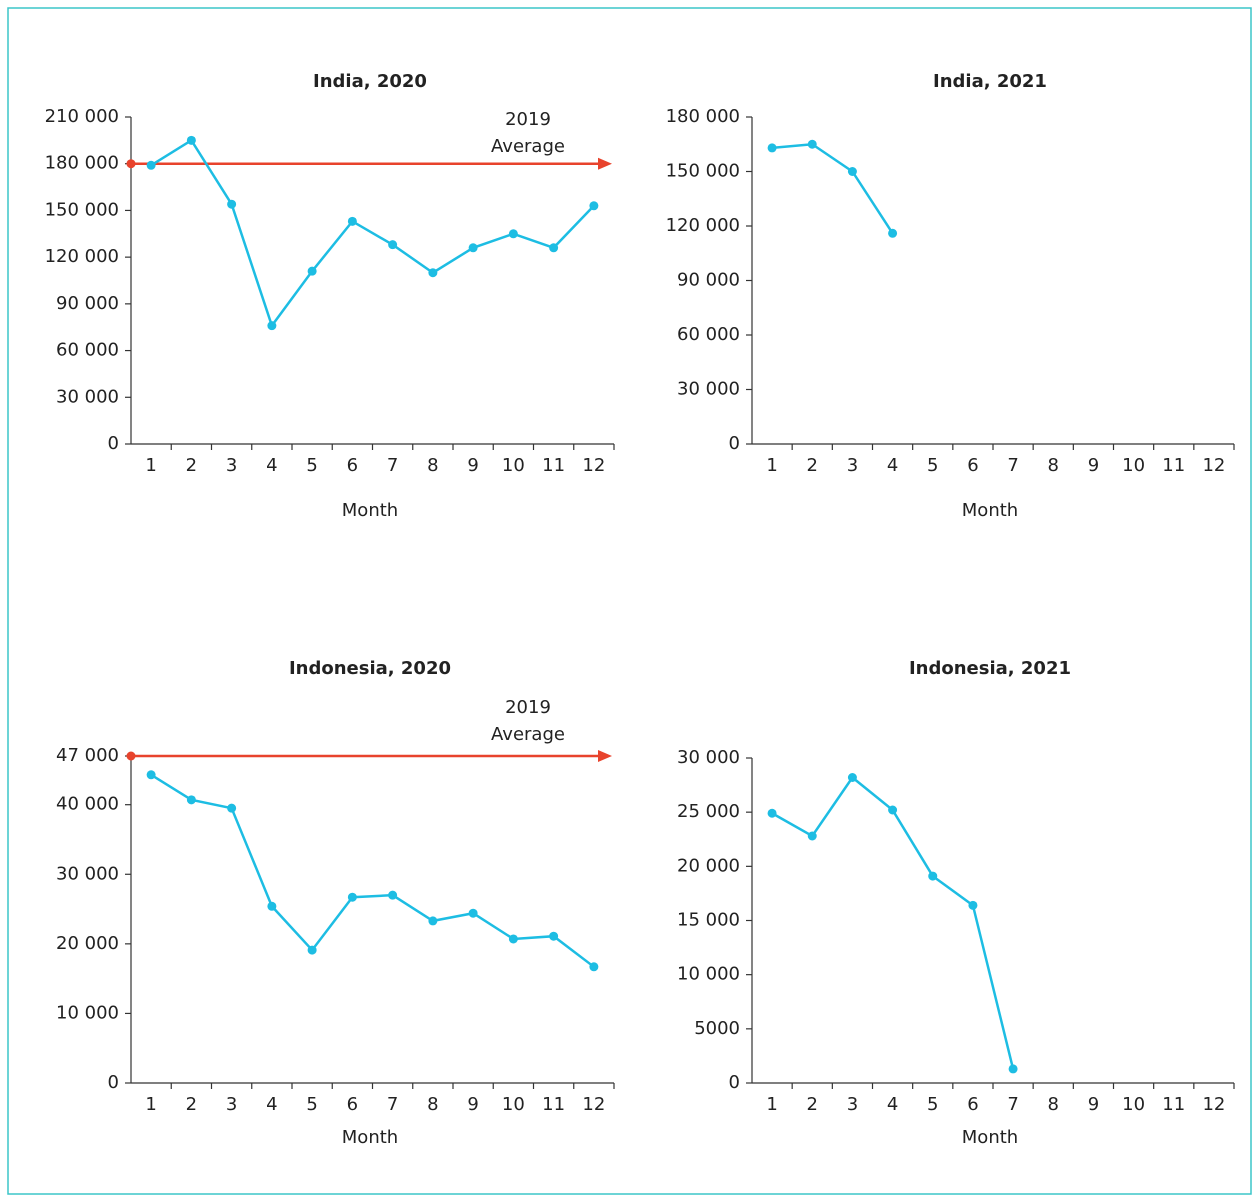 The width and height of the screenshot is (1257, 1197). I want to click on y-tick-label: 20 000, so click(87, 943).